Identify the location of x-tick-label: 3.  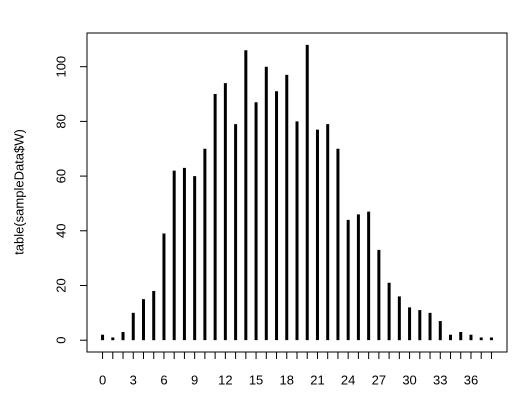
(133, 379).